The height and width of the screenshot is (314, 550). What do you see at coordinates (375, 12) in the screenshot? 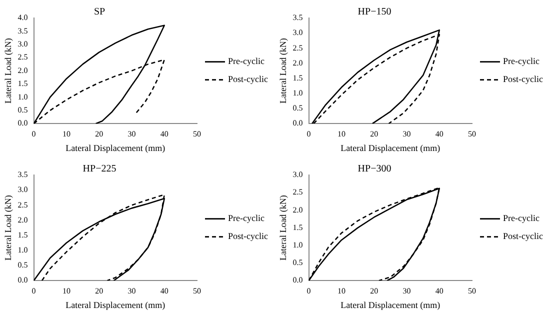
I see `chart-title: HP−150` at bounding box center [375, 12].